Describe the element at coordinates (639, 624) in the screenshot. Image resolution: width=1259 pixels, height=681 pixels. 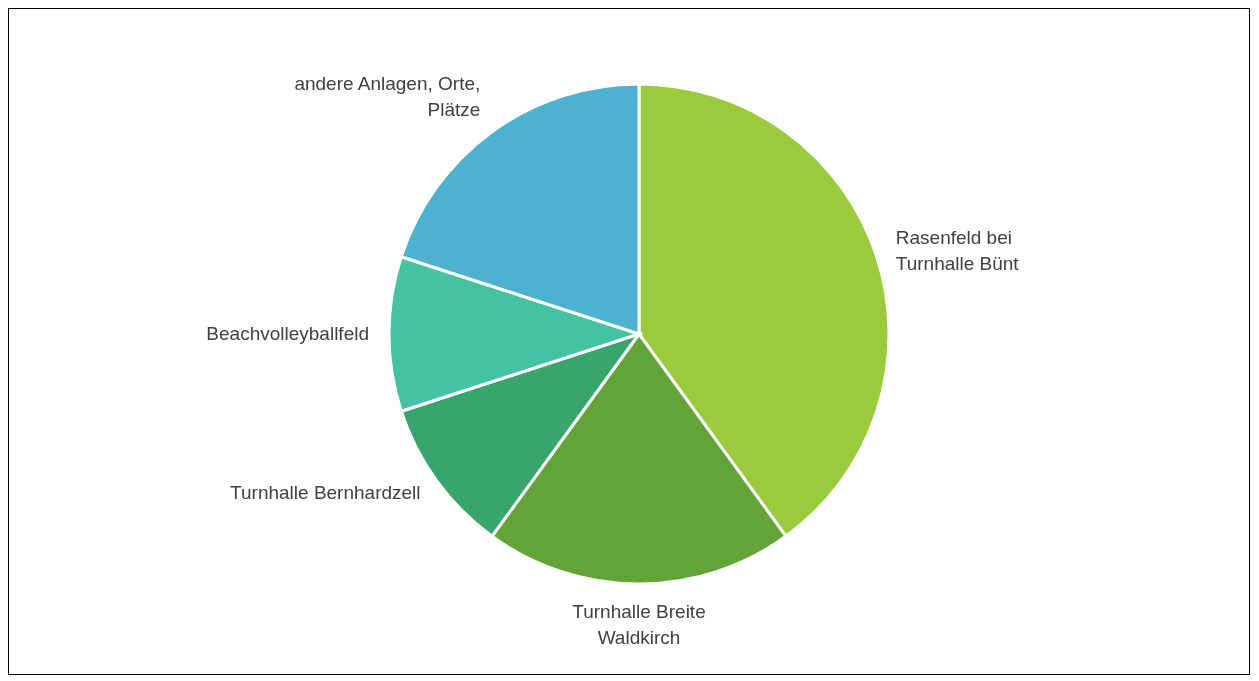
I see `slice-label: Turnhalle Breite Waldkirch` at that location.